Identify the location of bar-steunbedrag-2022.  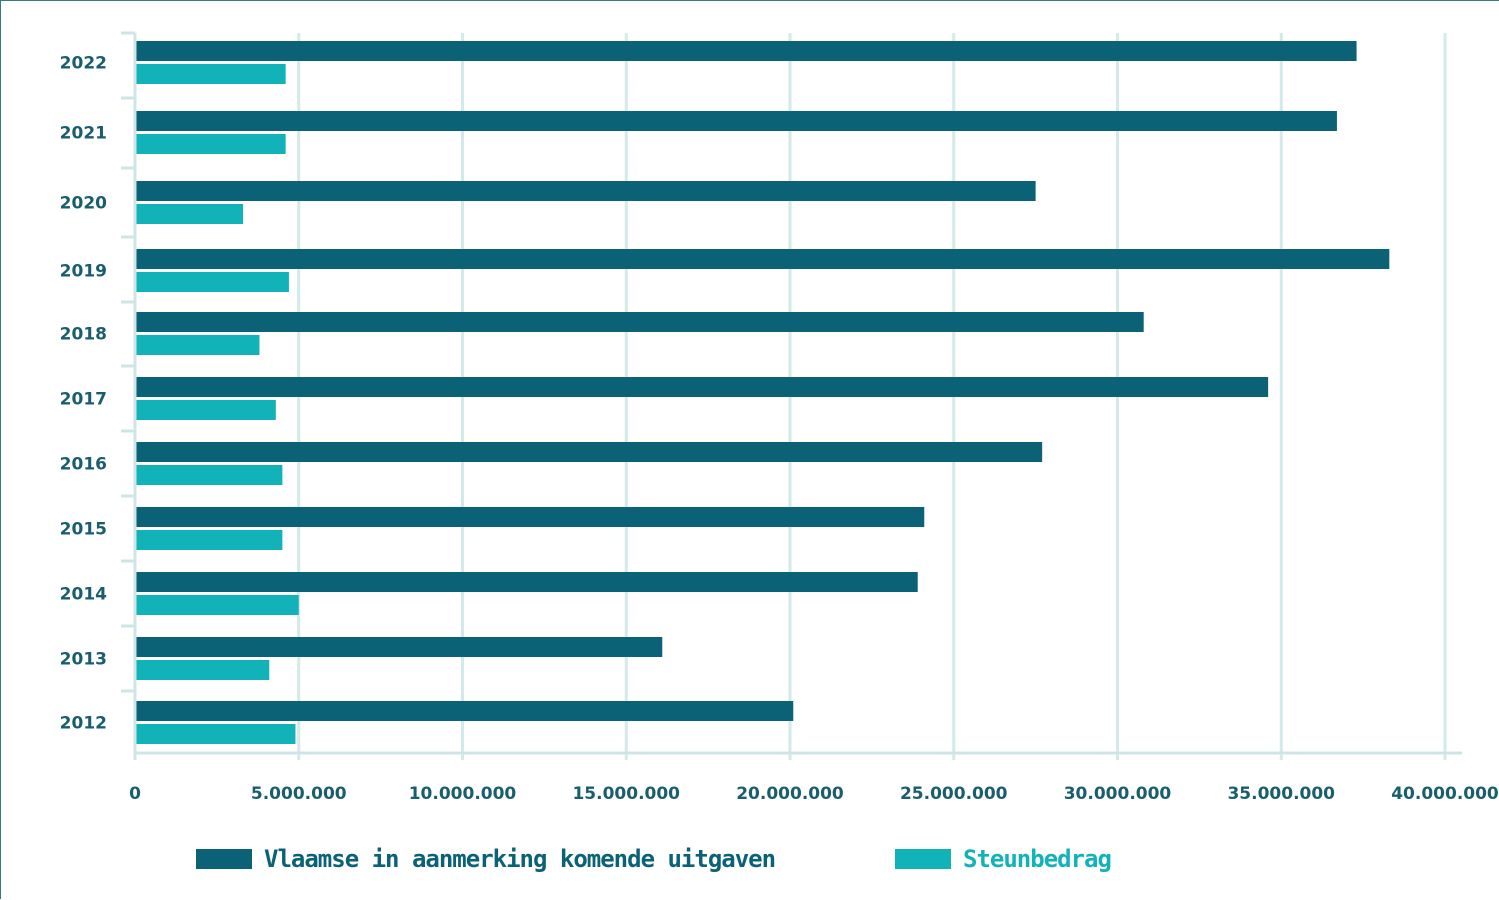
(210, 74).